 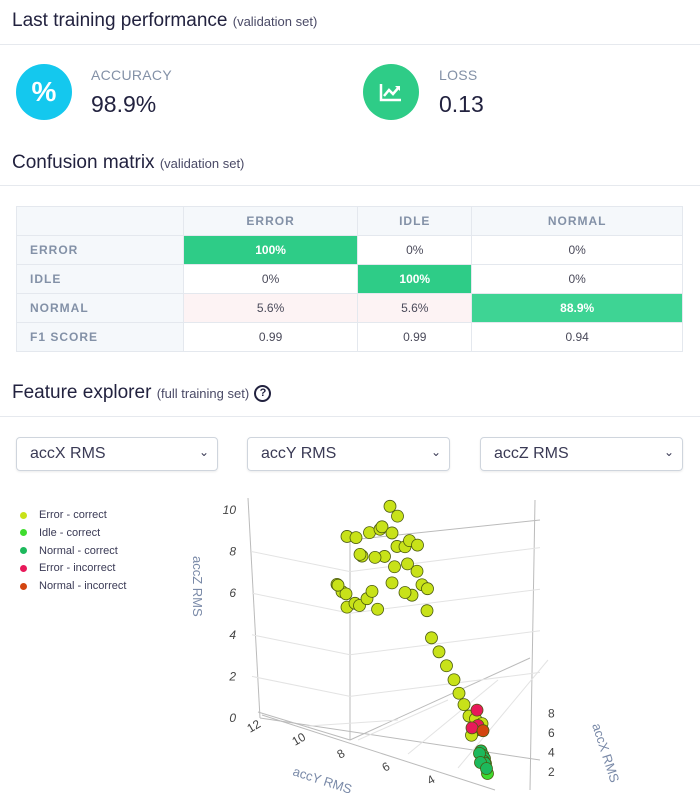 I want to click on legend-label: Normal - correct, so click(x=78, y=550).